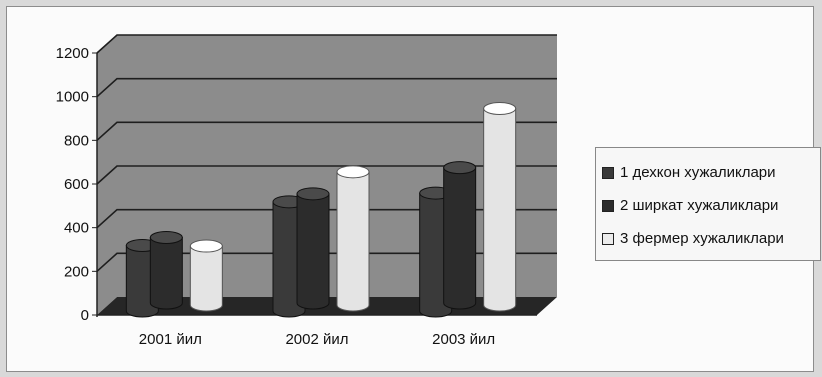 This screenshot has width=822, height=377. Describe the element at coordinates (76, 184) in the screenshot. I see `y-tick-label: 600` at that location.